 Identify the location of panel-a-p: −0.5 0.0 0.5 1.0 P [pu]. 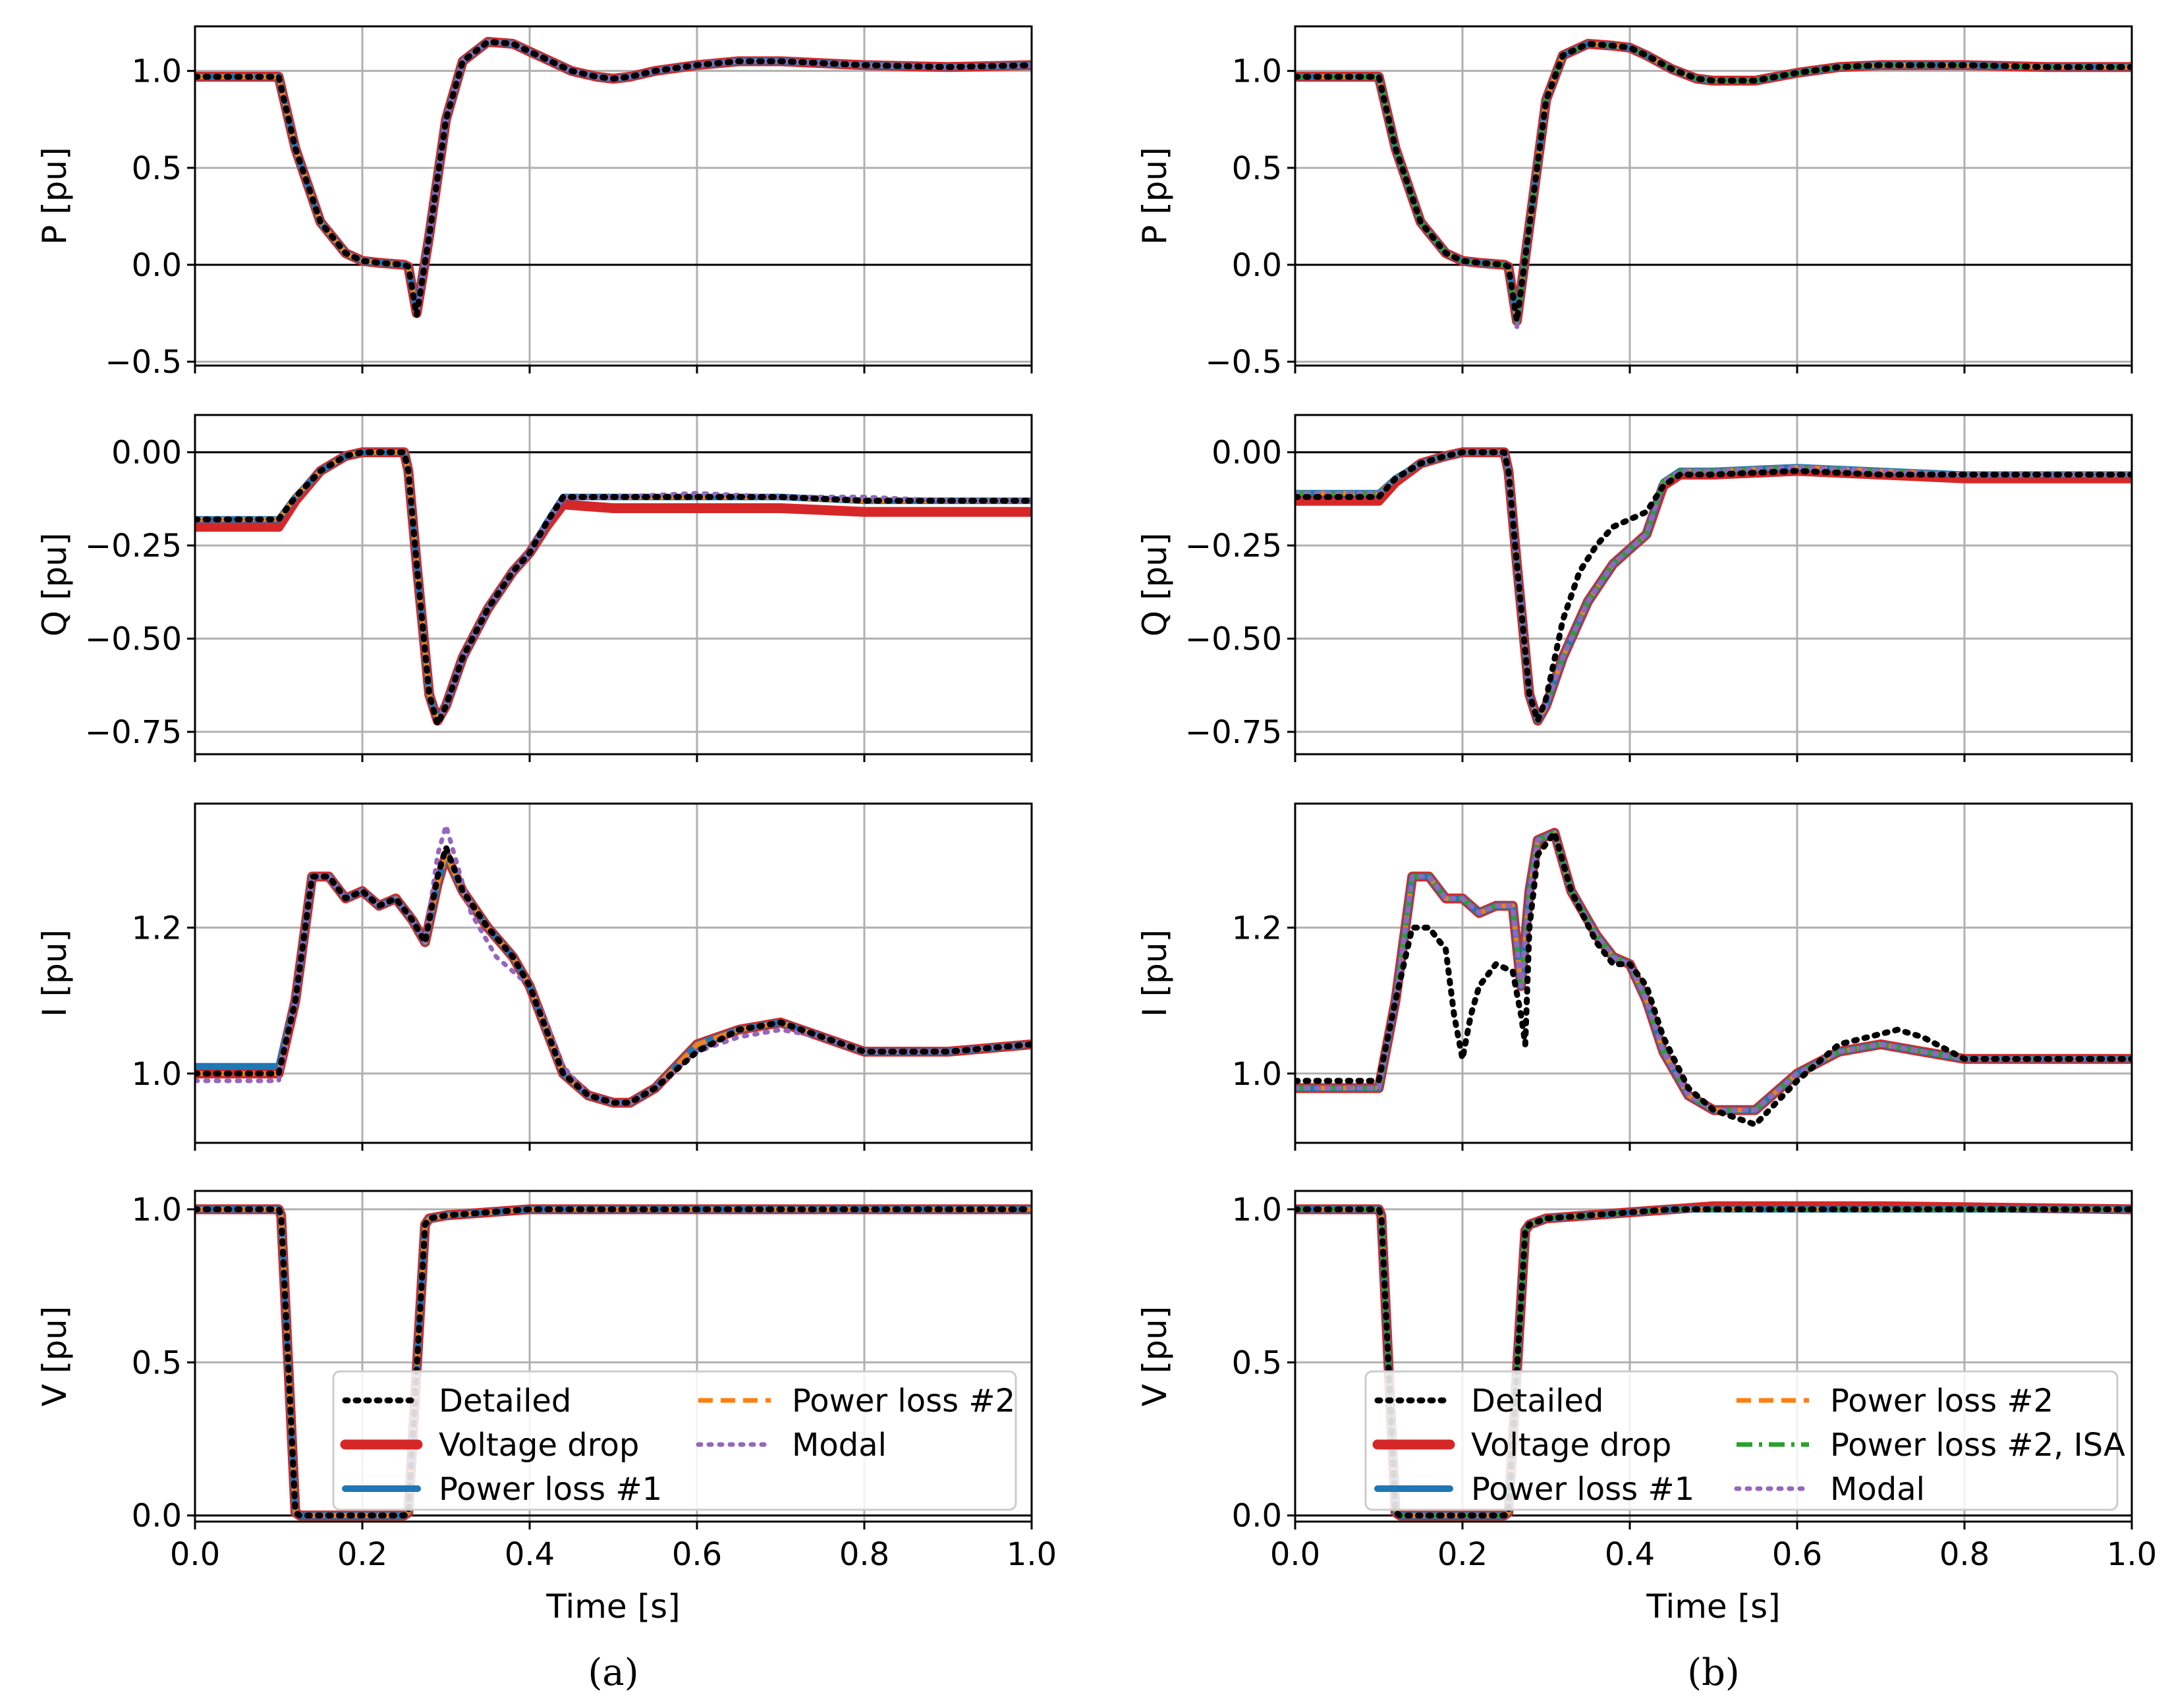
(534, 203).